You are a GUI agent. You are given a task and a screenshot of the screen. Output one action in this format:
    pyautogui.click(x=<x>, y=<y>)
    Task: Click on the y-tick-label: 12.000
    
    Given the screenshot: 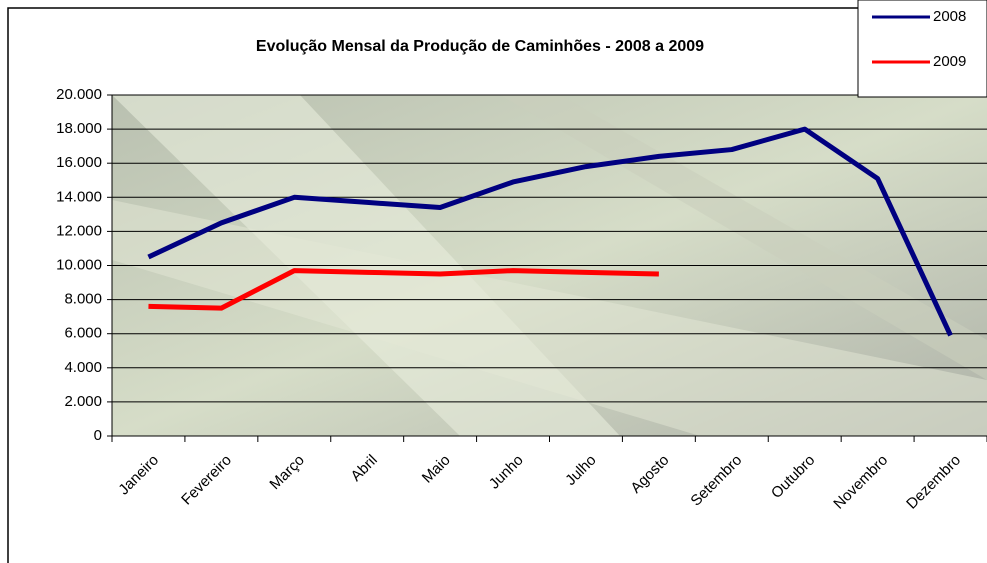 What is the action you would take?
    pyautogui.click(x=79, y=230)
    